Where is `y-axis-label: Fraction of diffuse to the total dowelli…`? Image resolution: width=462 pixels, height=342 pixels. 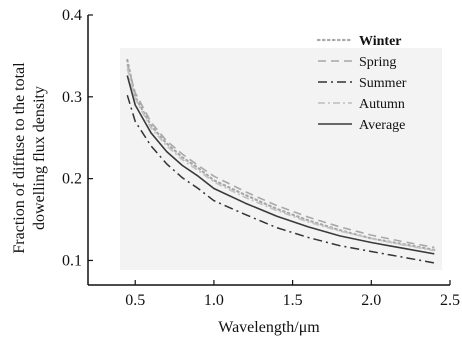 y-axis-label: Fraction of diffuse to the total dowelli… is located at coordinates (29, 158).